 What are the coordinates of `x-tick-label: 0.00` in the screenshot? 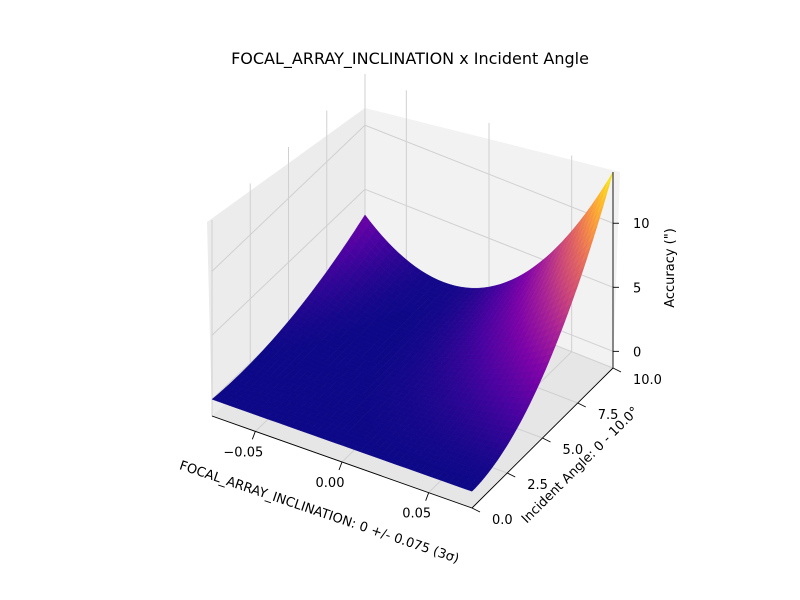 It's located at (330, 483).